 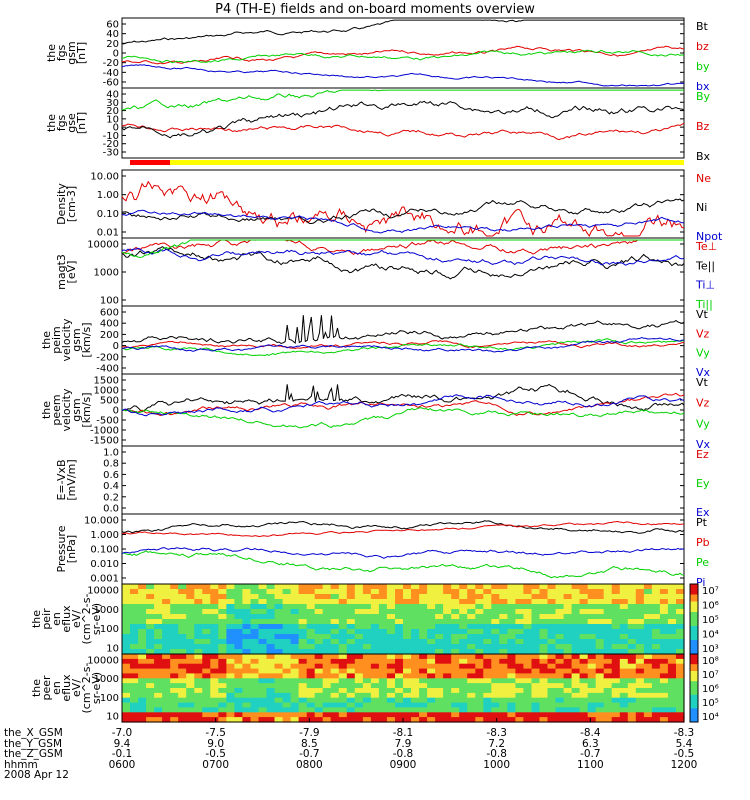 What do you see at coordinates (51, 53) in the screenshot?
I see `ylabel-fgs_gsm-0: the` at bounding box center [51, 53].